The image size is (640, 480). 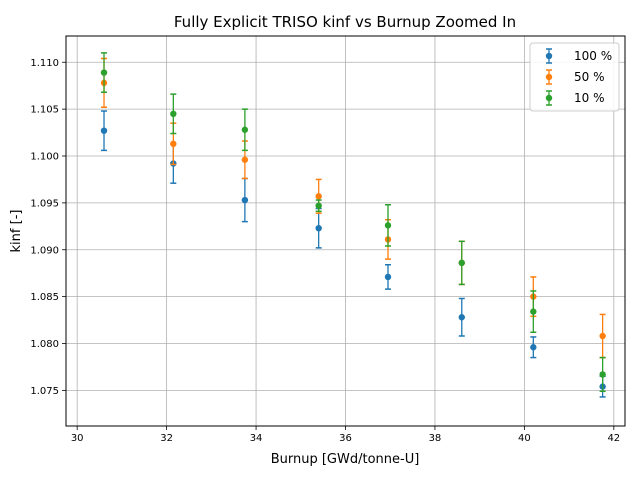 I want to click on x-tick-label: 32, so click(x=166, y=438).